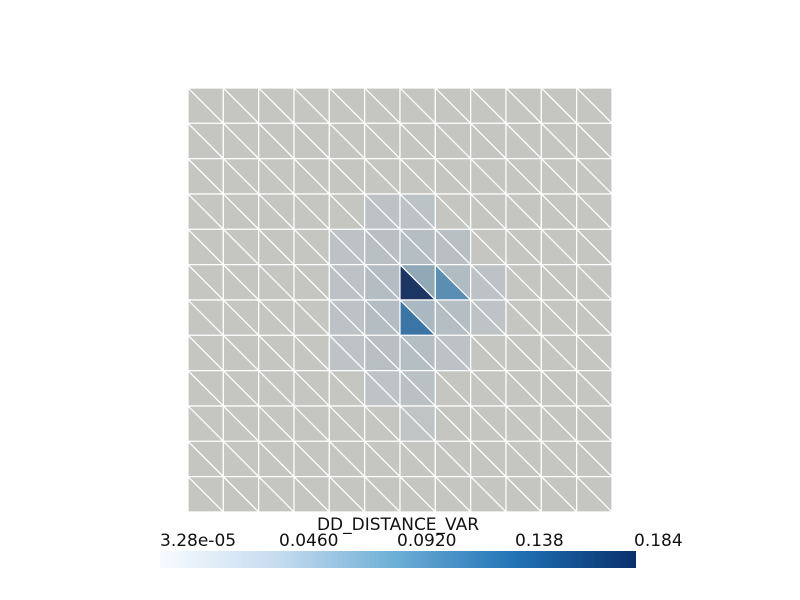 The width and height of the screenshot is (800, 600). What do you see at coordinates (398, 525) in the screenshot?
I see `scalar-bar-title: DD_DISTANCE_VAR` at bounding box center [398, 525].